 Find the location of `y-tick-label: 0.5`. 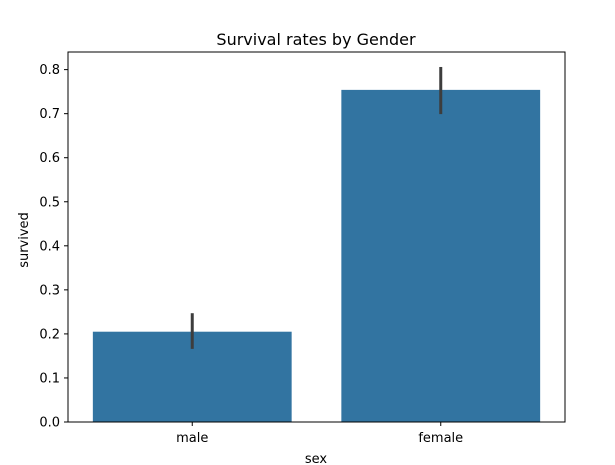

y-tick-label: 0.5 is located at coordinates (49, 202).